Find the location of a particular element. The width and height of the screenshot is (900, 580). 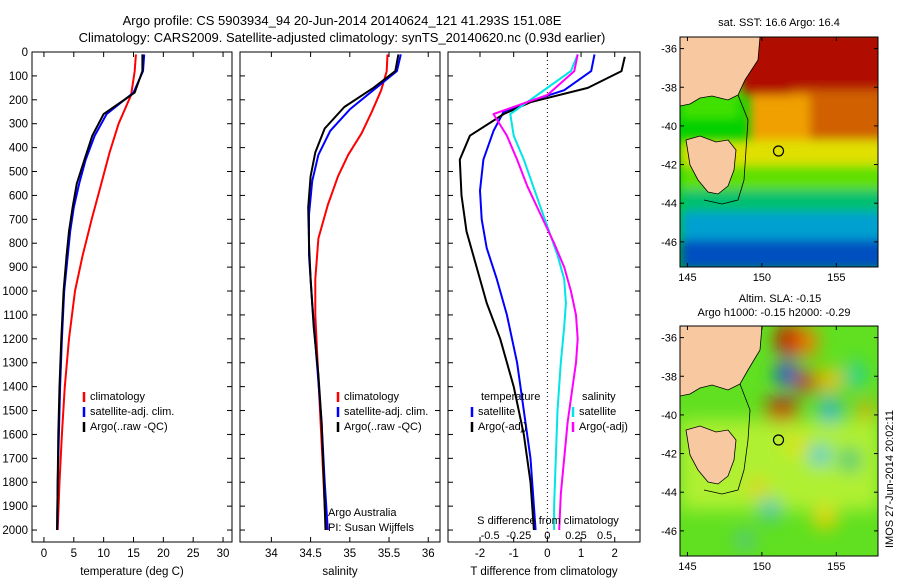

sla-map is located at coordinates (779, 441).